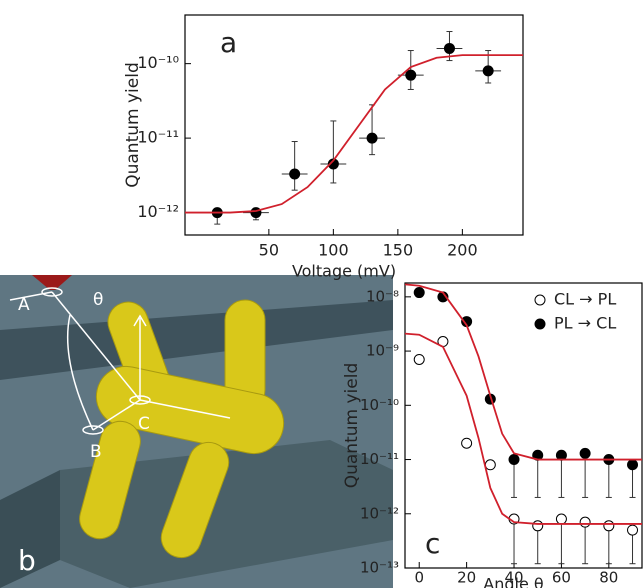 The height and width of the screenshot is (588, 643). What do you see at coordinates (585, 299) in the screenshot?
I see `legend-label: CL → PL` at bounding box center [585, 299].